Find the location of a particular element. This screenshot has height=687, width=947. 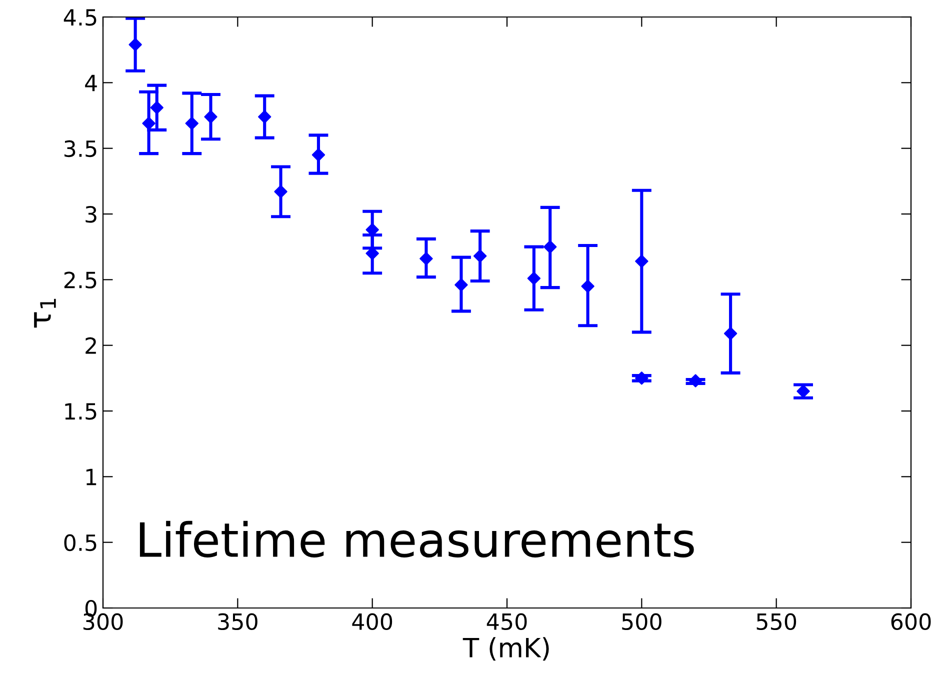

annotation: Lifetime measurements is located at coordinates (417, 539).